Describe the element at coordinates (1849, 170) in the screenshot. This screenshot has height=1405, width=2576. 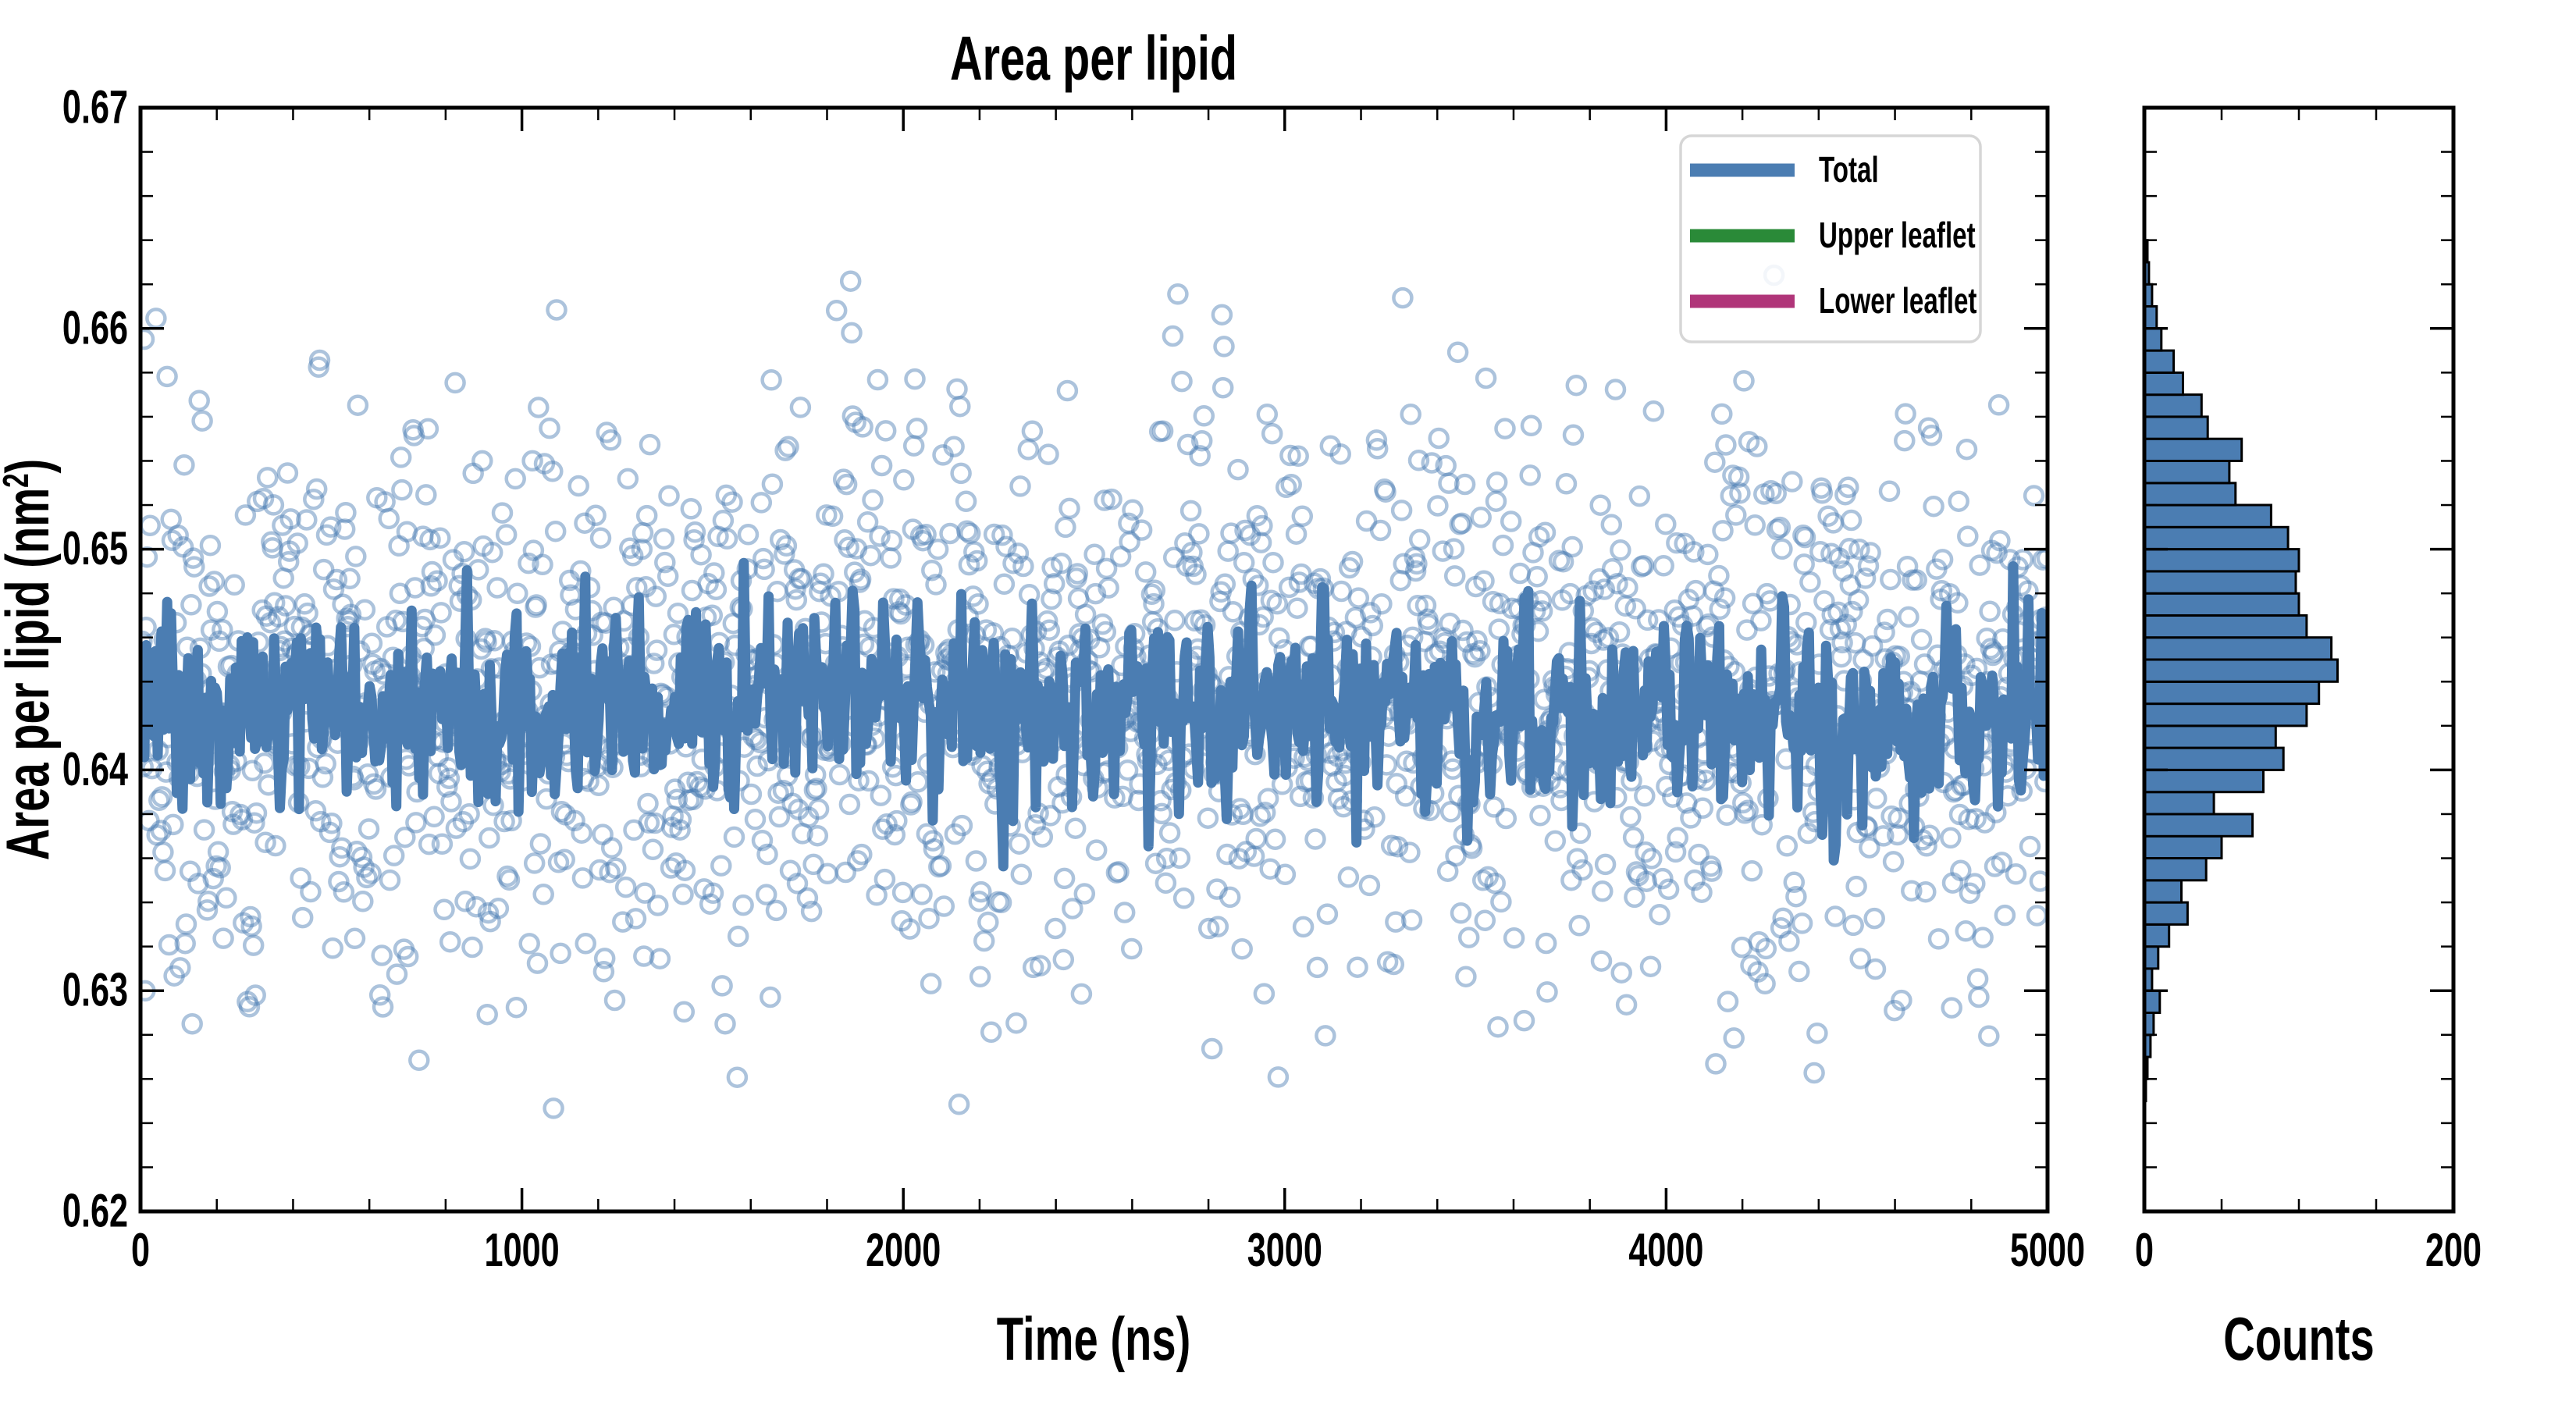
I see `legend-label-total: Total` at that location.